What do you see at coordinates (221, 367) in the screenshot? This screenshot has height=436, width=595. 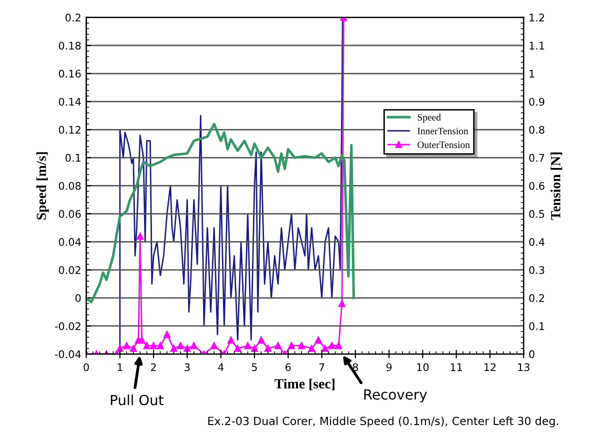 I see `x-tick-label: 4` at bounding box center [221, 367].